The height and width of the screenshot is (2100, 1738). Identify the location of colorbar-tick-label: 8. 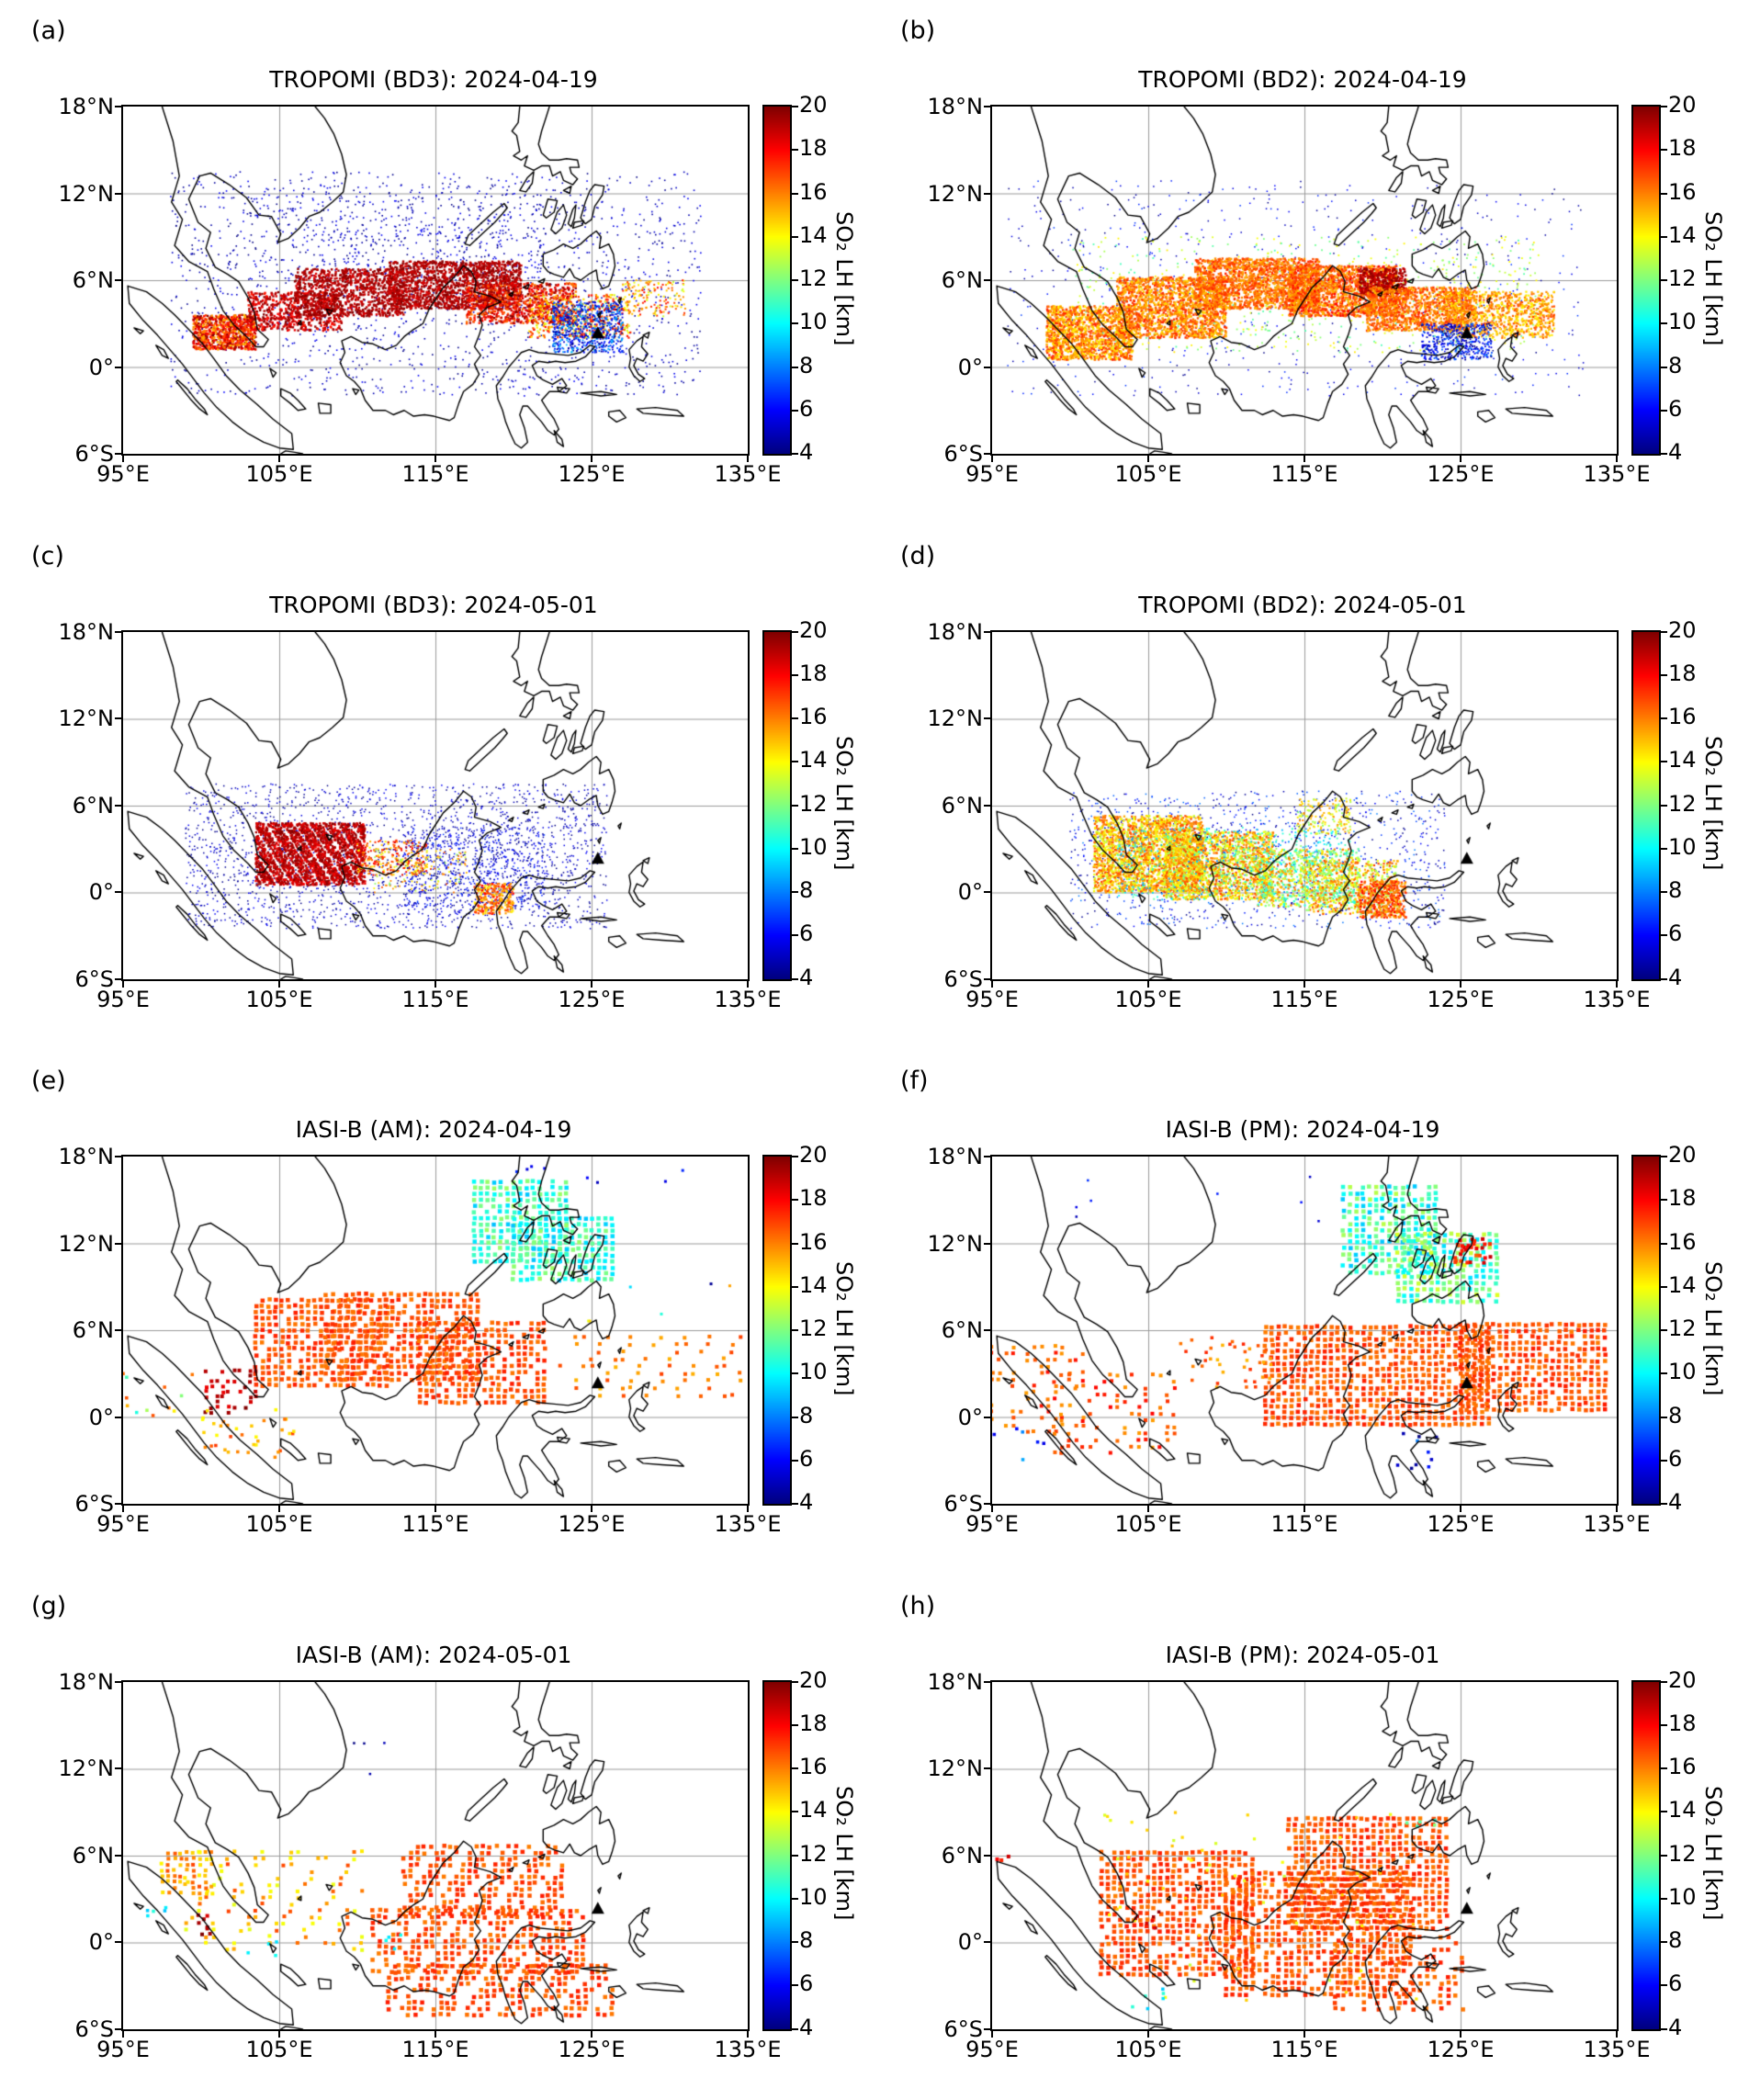
(1675, 890).